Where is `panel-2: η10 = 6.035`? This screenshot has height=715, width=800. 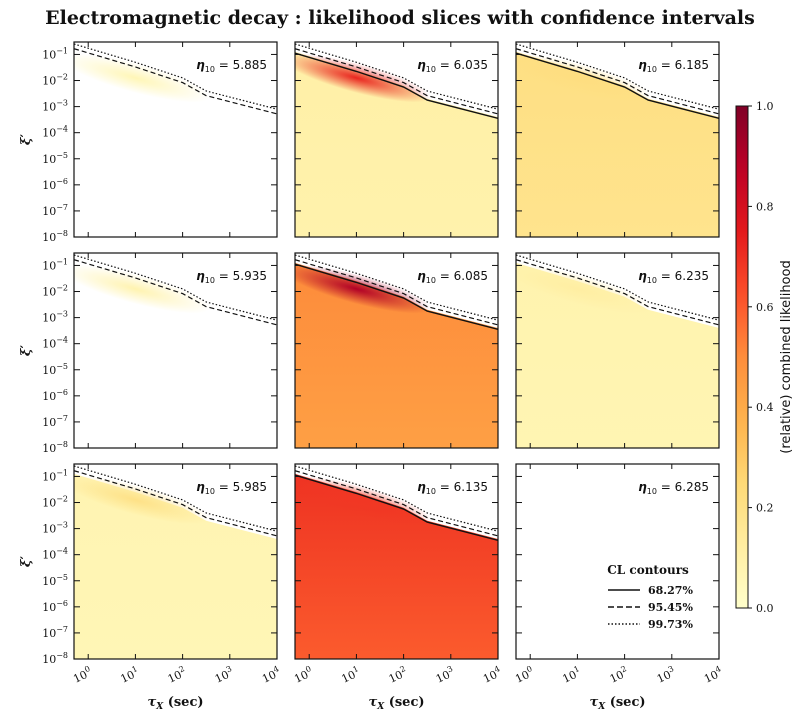 panel-2: η10 = 6.035 is located at coordinates (396, 139).